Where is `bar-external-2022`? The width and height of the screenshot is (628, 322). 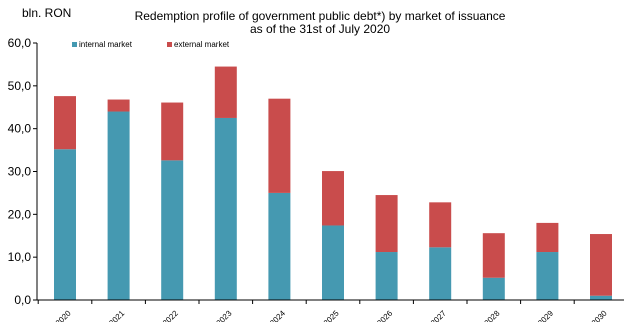
bar-external-2022 is located at coordinates (172, 131).